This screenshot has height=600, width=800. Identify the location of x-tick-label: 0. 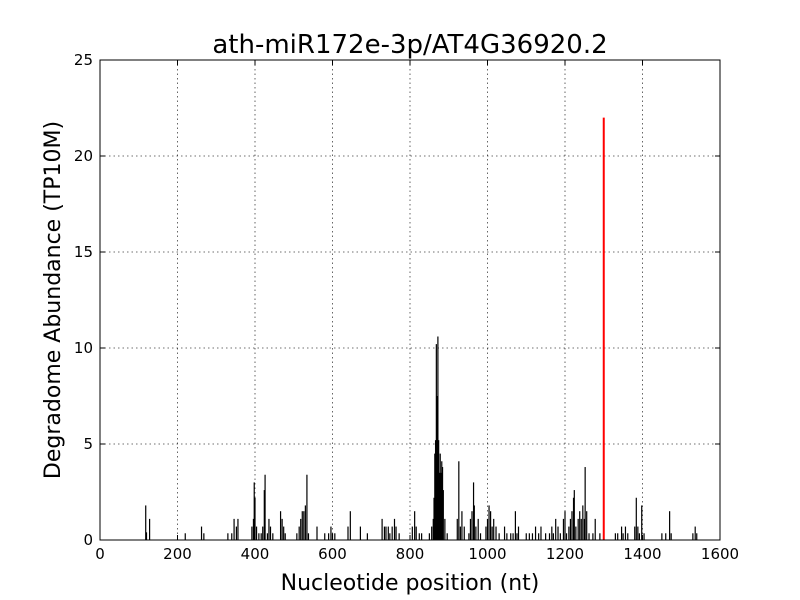
(100, 554).